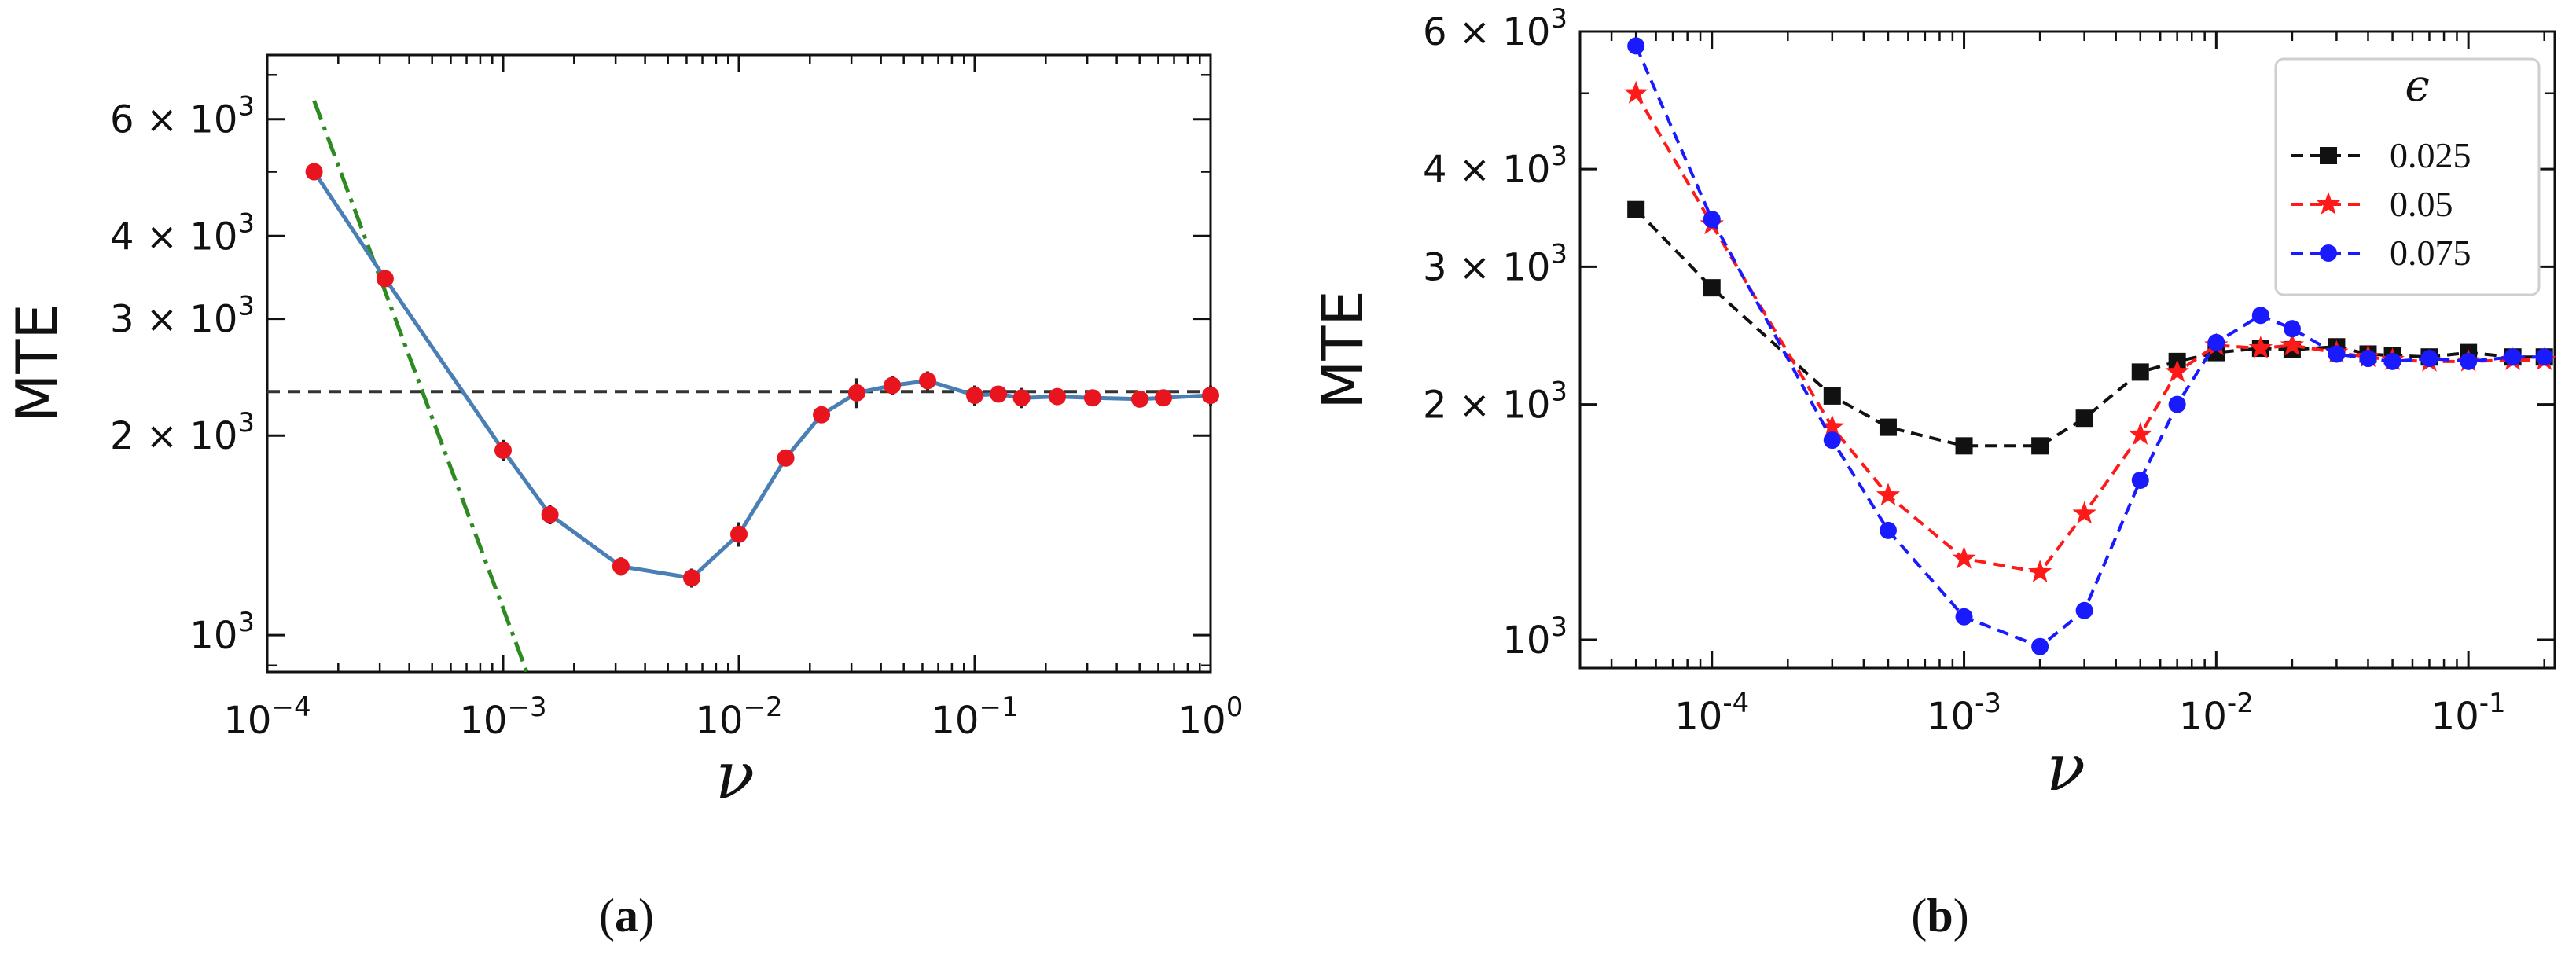  I want to click on panel-b-xtick-label: 10⁻⁴, so click(1711, 714).